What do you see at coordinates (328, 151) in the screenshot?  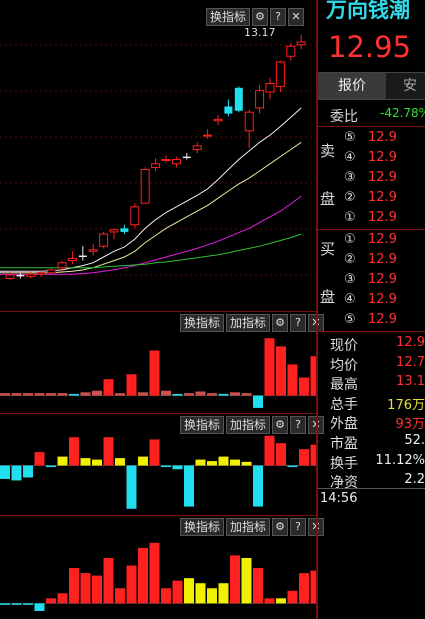 I see `sell-side-label-top: 卖` at bounding box center [328, 151].